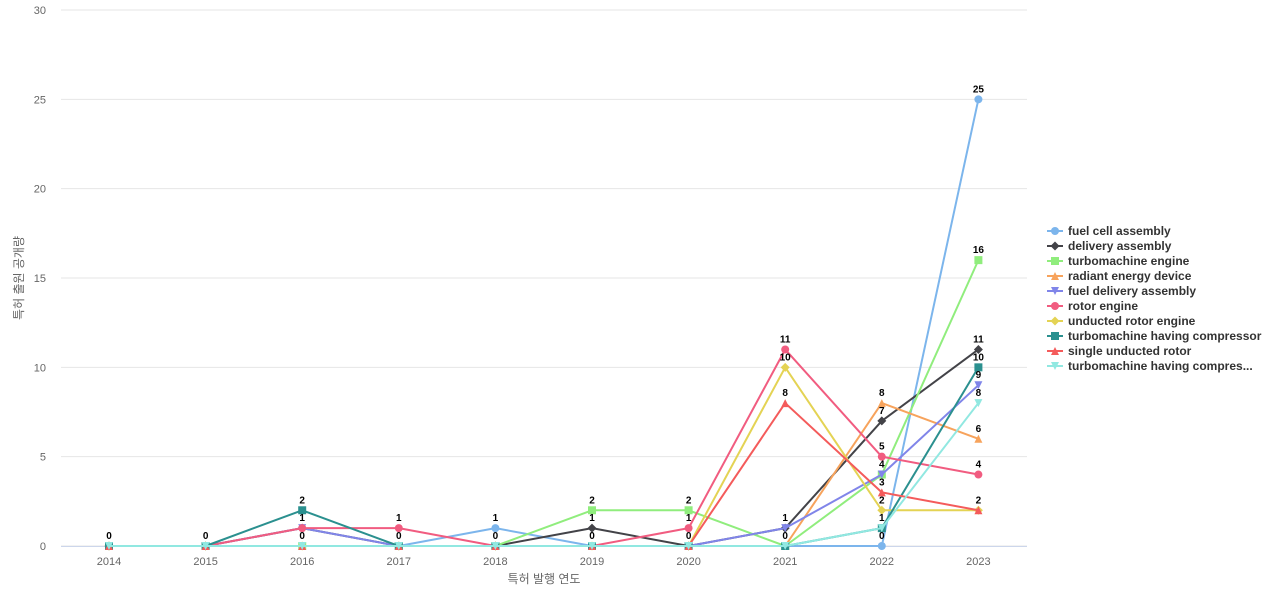 Image resolution: width=1280 pixels, height=600 pixels. Describe the element at coordinates (882, 447) in the screenshot. I see `data-label: 5` at that location.